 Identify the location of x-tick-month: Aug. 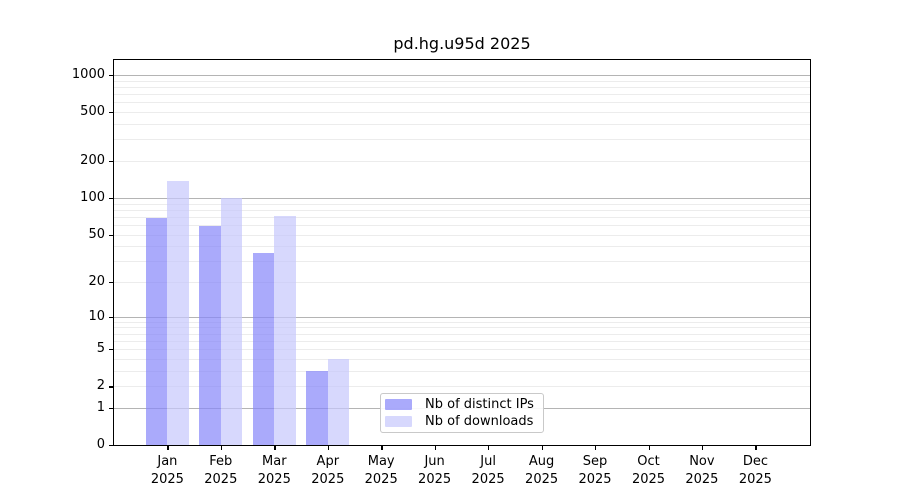
(541, 461).